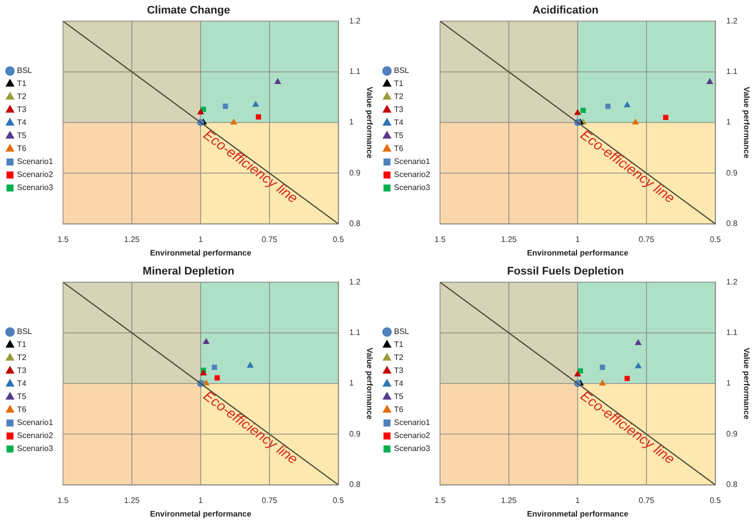 This screenshot has width=755, height=522. I want to click on chart-title: Fossil Fuels Depletion, so click(565, 272).